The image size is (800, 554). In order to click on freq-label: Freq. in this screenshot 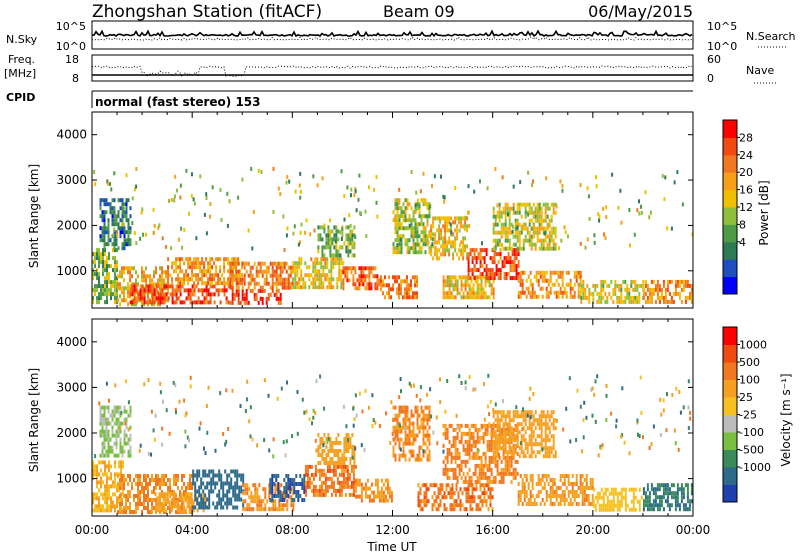, I will do `click(21, 59)`.